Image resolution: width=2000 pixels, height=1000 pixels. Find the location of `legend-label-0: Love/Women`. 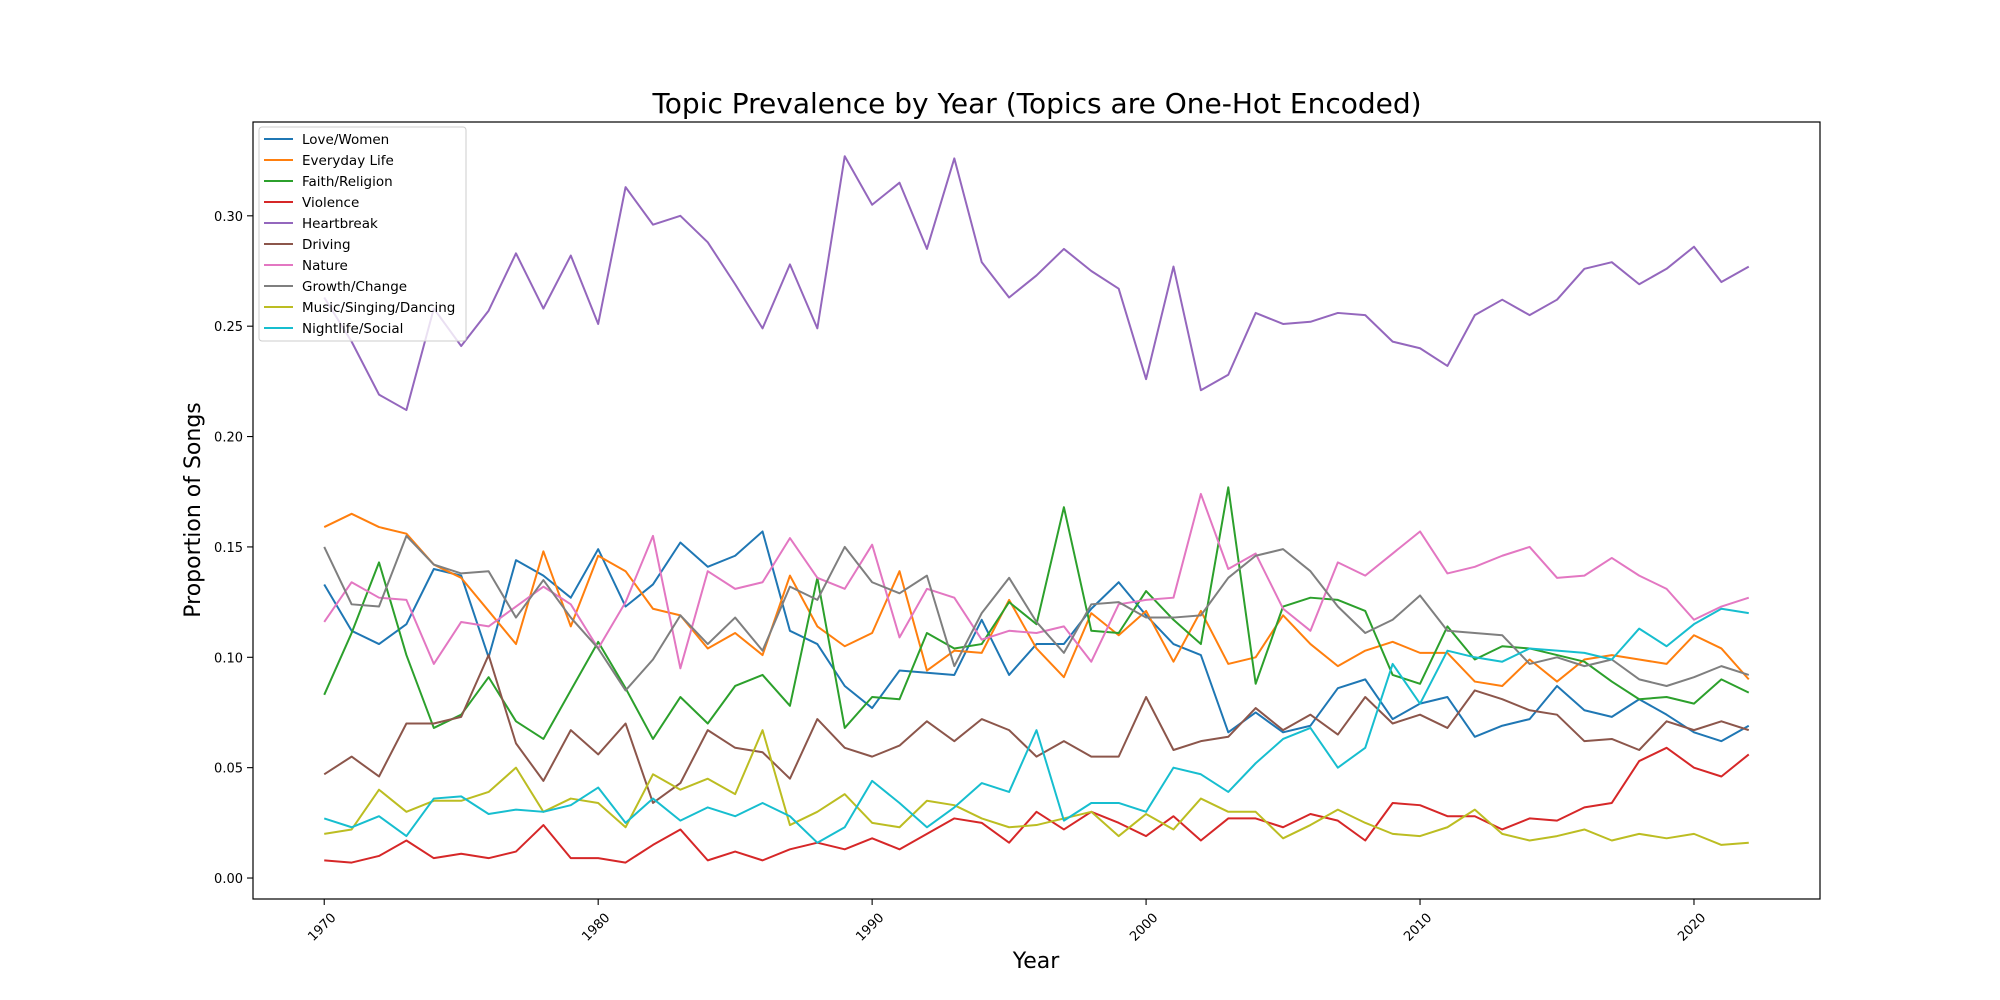

legend-label-0: Love/Women is located at coordinates (345, 140).